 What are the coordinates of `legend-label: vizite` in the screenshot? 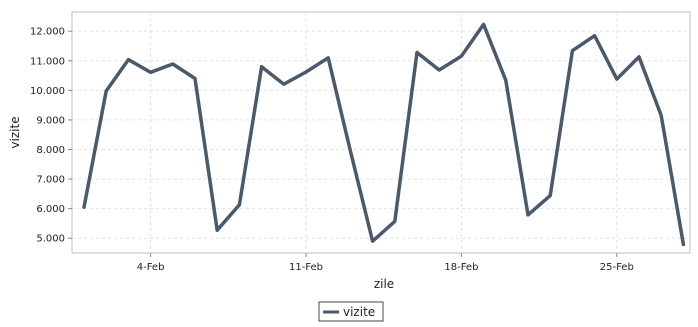 It's located at (359, 312).